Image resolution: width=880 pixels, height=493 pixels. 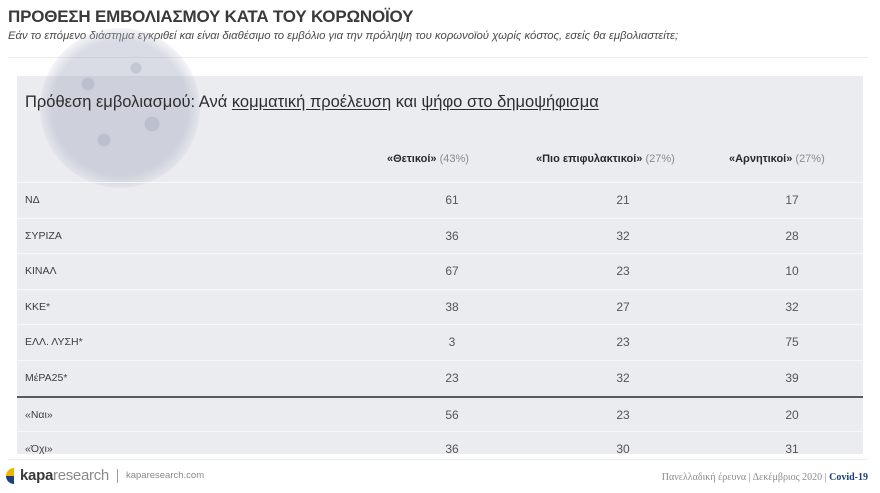 What do you see at coordinates (792, 342) in the screenshot?
I see `cell-negative: 75` at bounding box center [792, 342].